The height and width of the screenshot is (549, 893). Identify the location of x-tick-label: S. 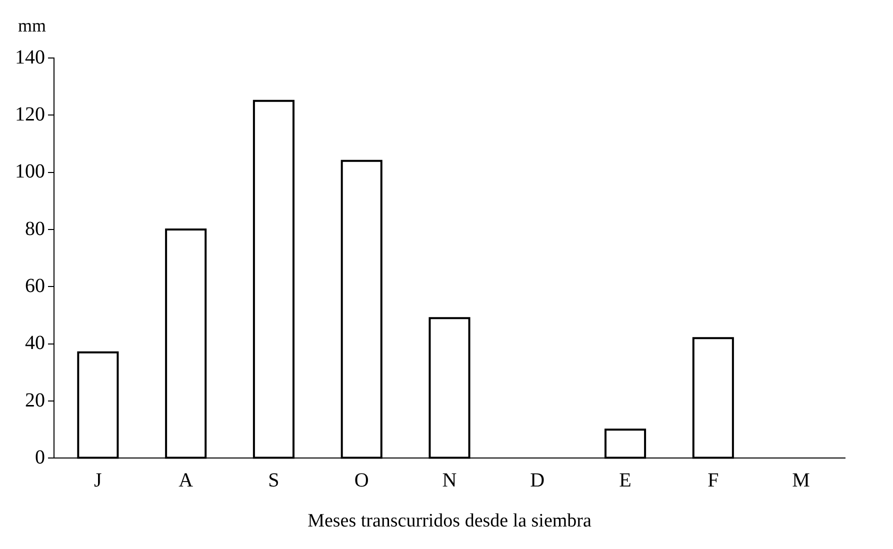
(274, 480).